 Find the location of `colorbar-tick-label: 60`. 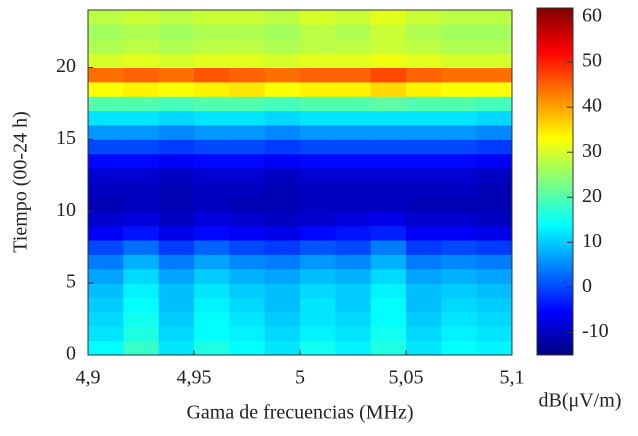

colorbar-tick-label: 60 is located at coordinates (592, 16).